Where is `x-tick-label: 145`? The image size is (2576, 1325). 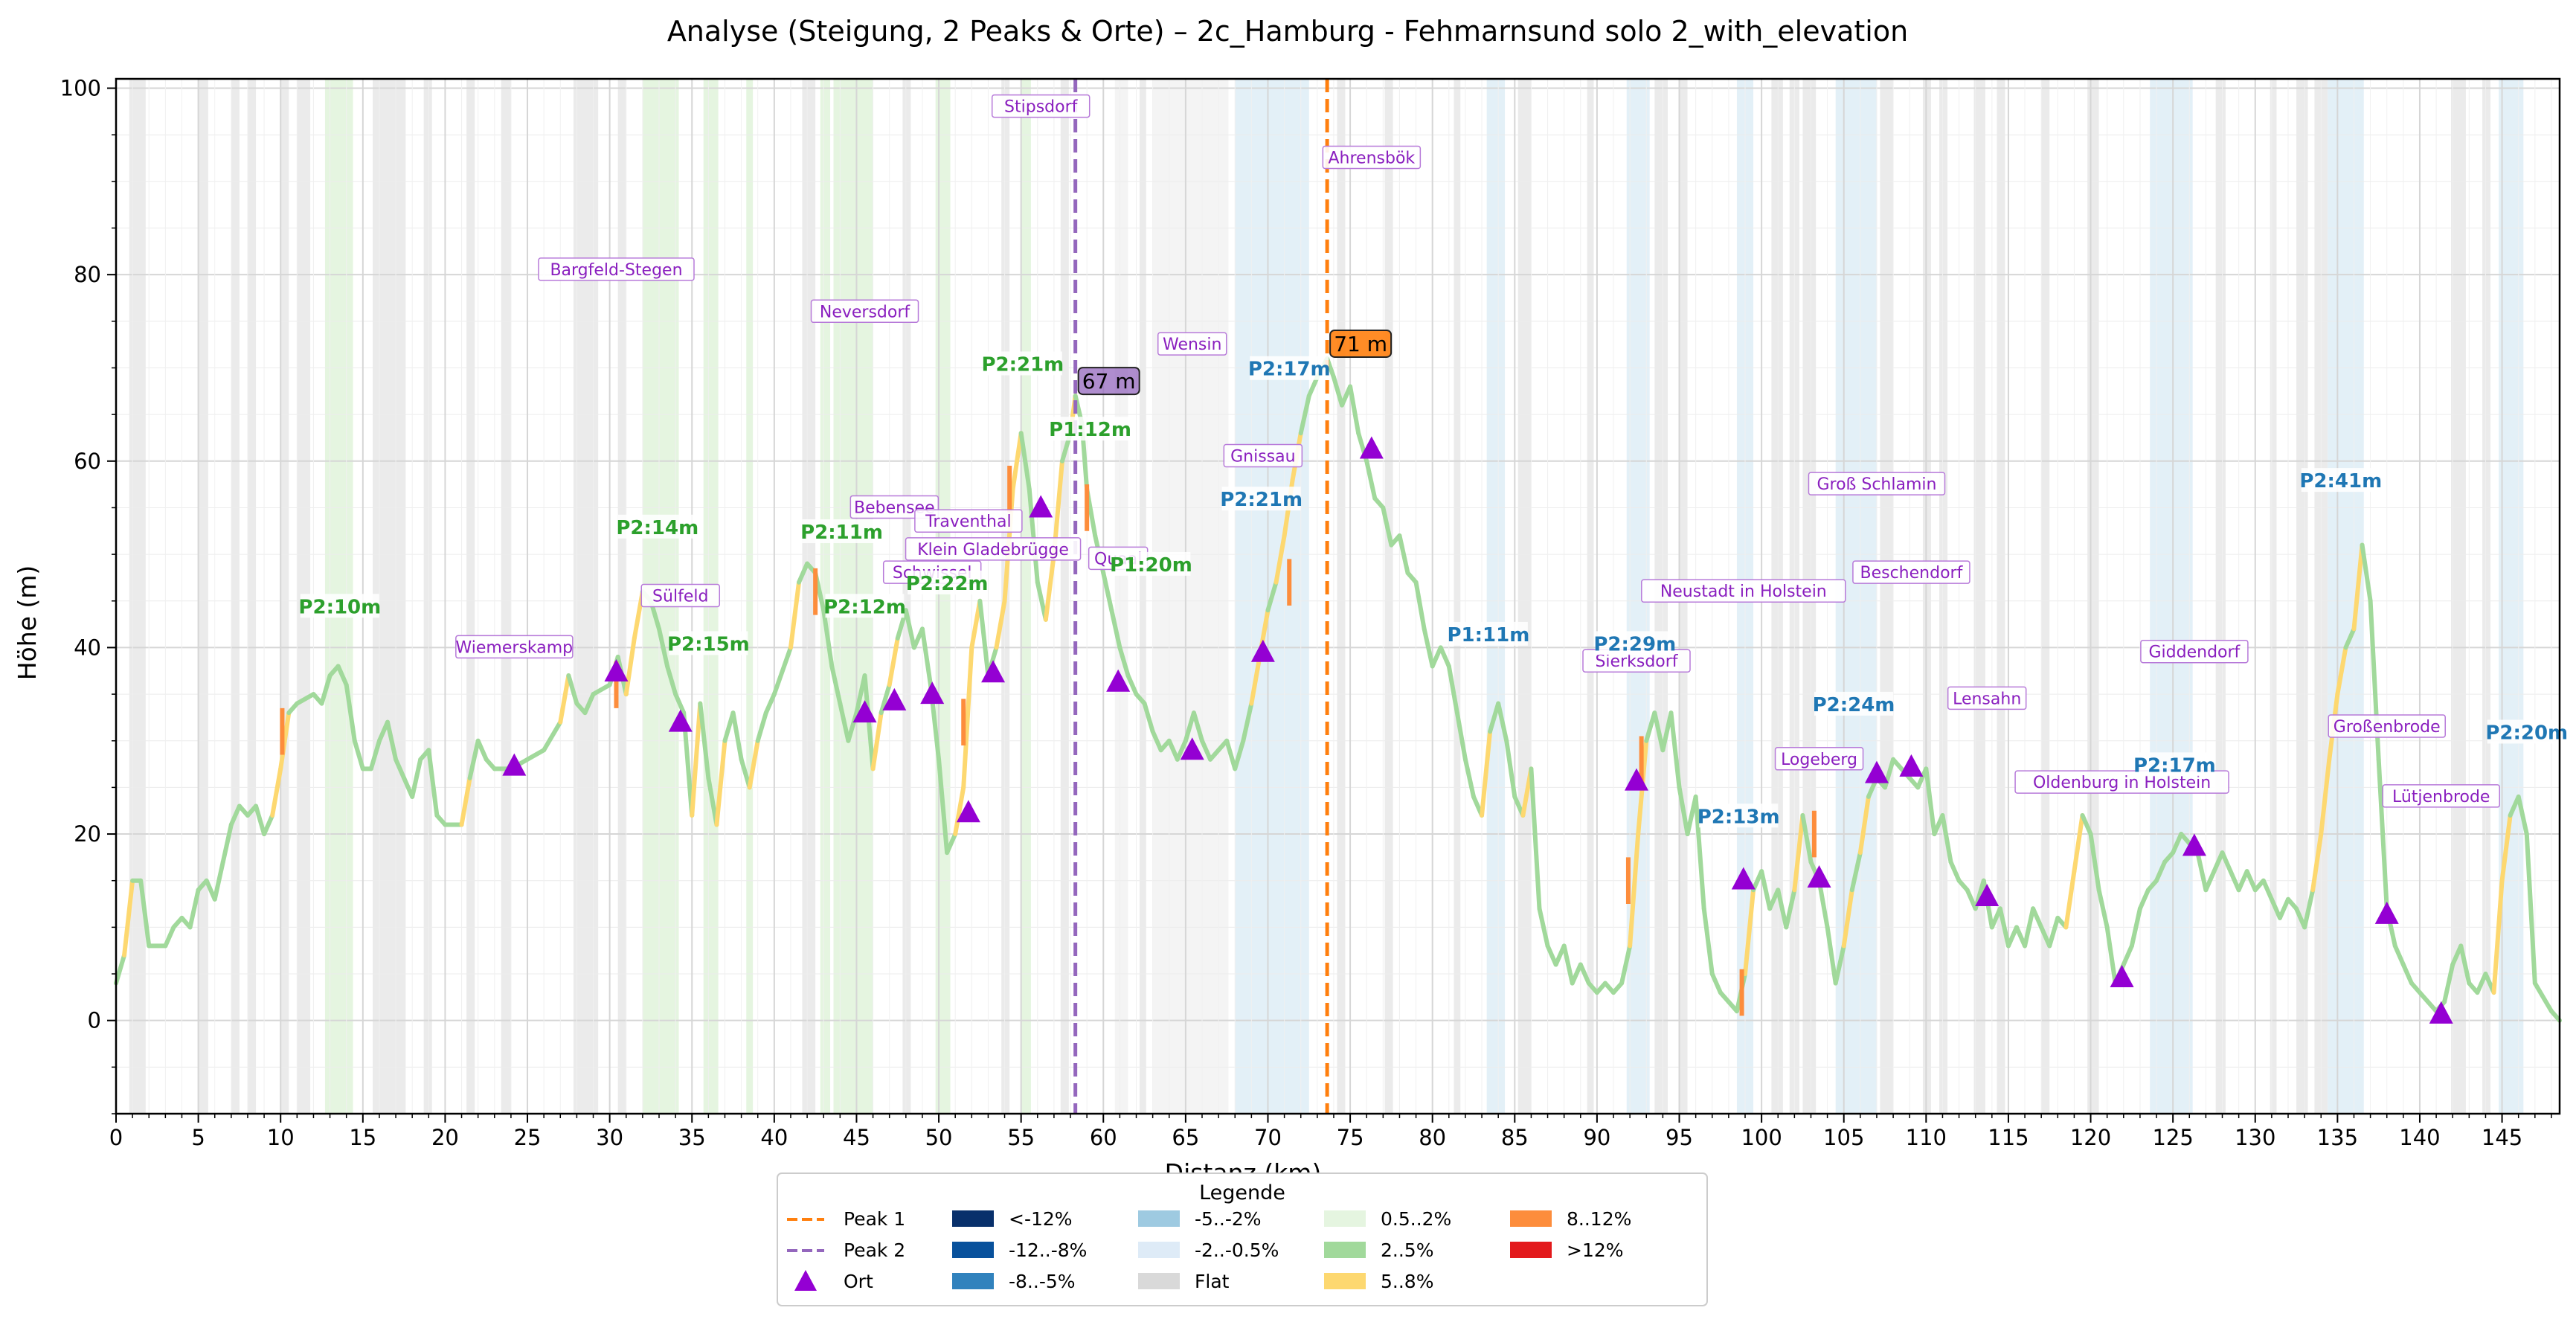
x-tick-label: 145 is located at coordinates (2502, 1137).